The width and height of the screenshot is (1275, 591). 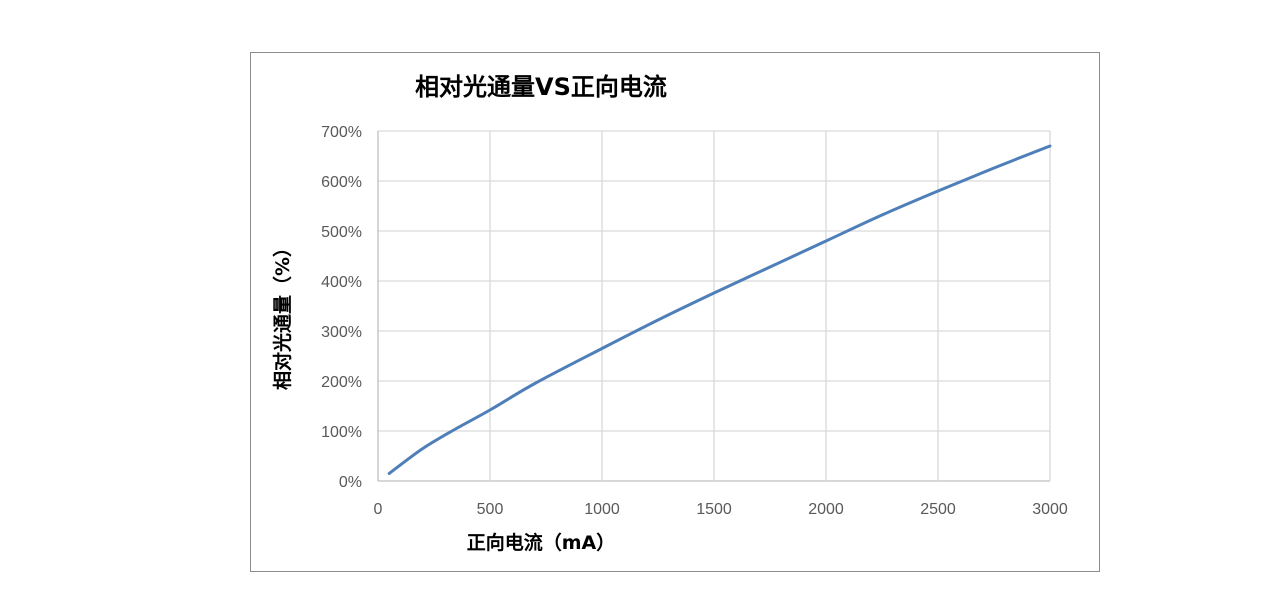 What do you see at coordinates (541, 87) in the screenshot?
I see `chart-title: 相对光通量VS正向电流` at bounding box center [541, 87].